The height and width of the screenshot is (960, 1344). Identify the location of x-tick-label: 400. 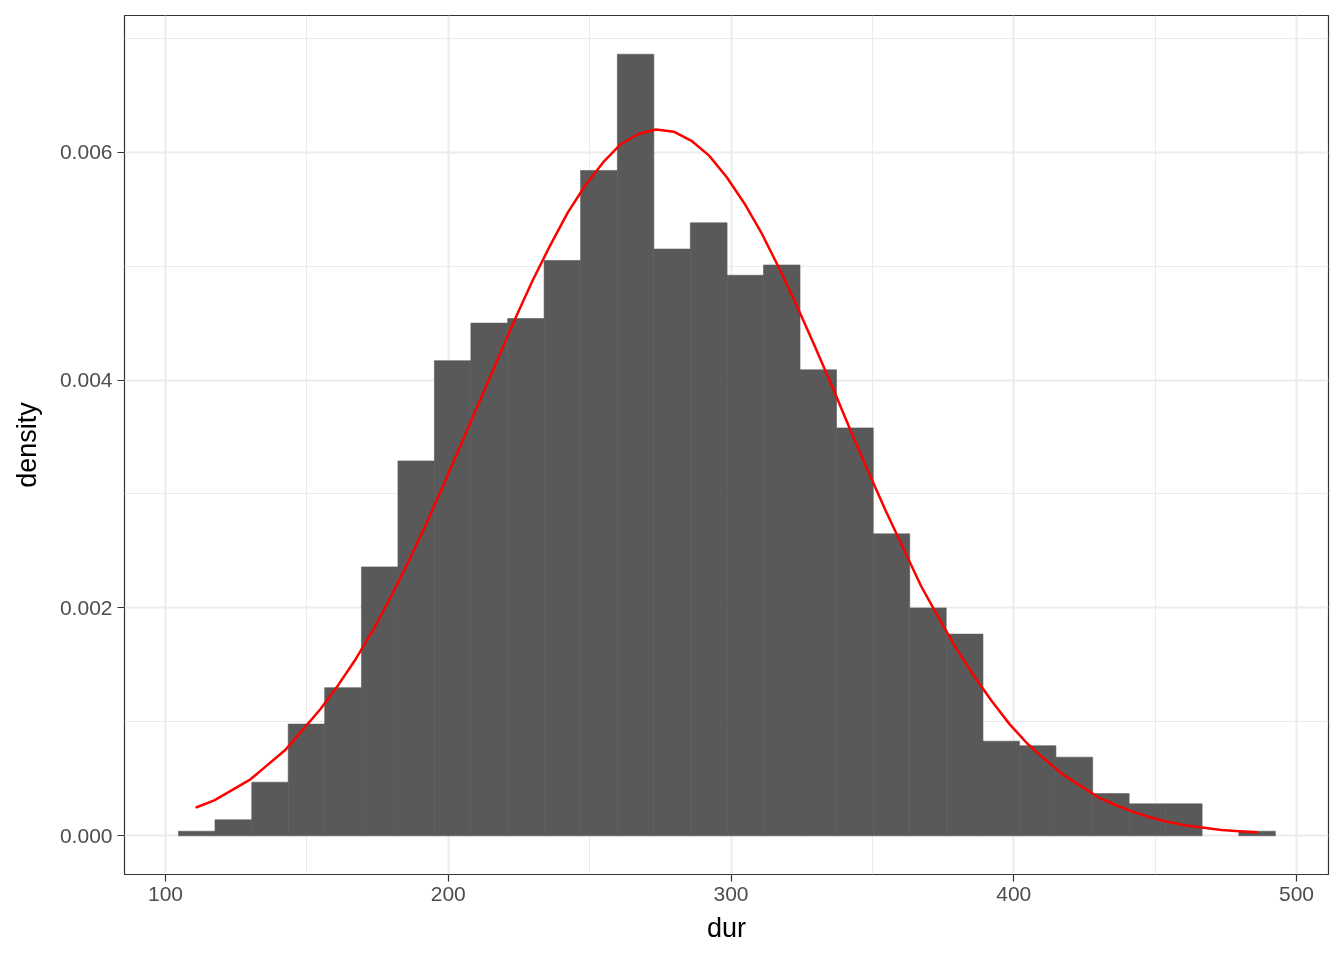
(1014, 893).